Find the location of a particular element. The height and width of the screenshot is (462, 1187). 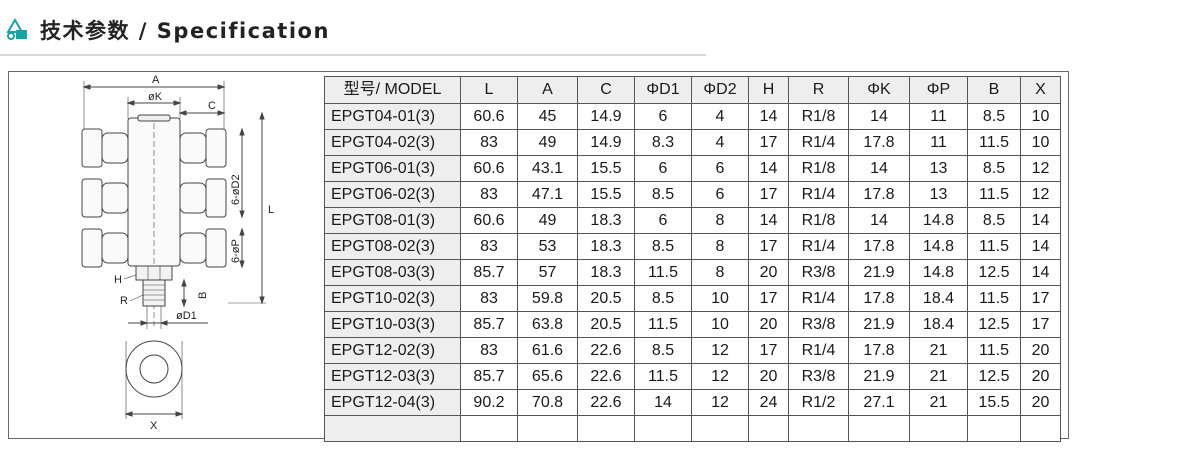

value-cell: 12.5 is located at coordinates (994, 376).